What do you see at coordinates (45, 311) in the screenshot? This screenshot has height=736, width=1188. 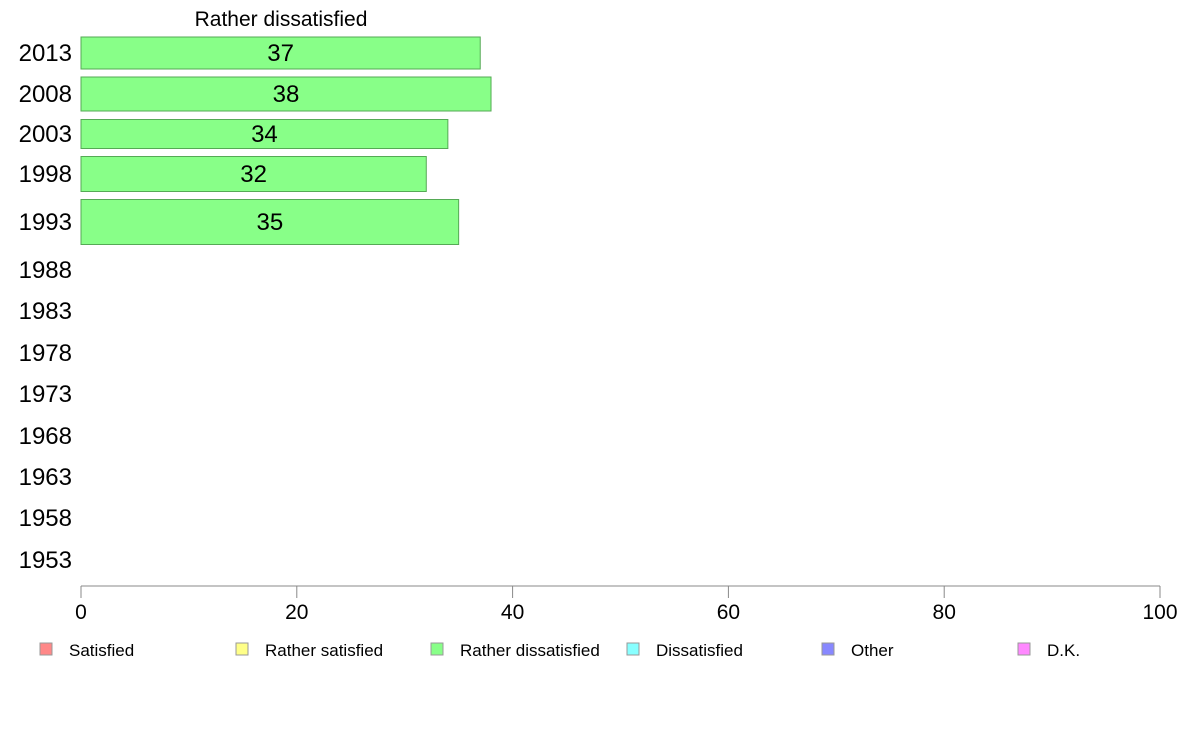 I see `y-tick-label: 1983` at bounding box center [45, 311].